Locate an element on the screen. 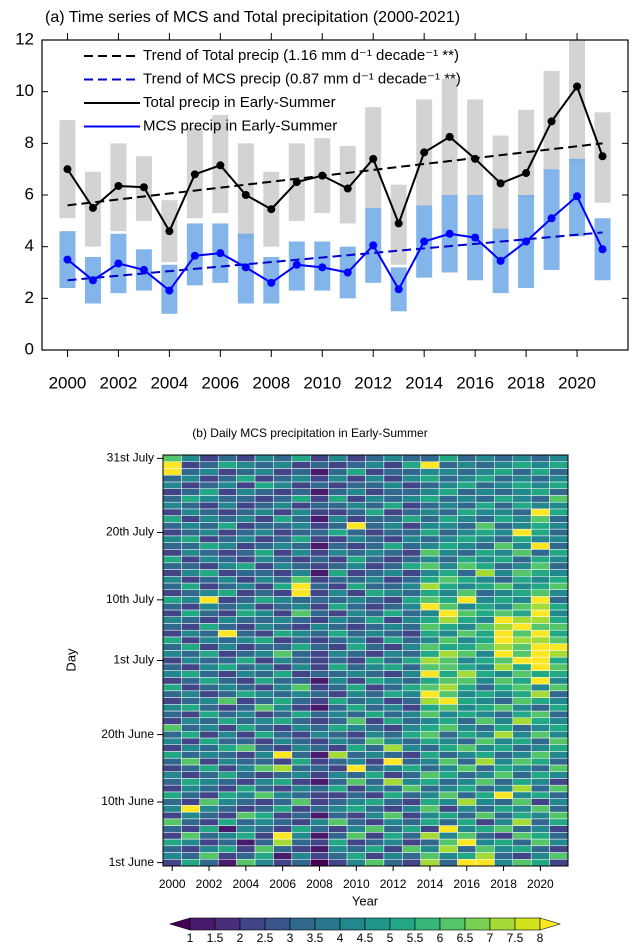  colorbar-label: 6.5 is located at coordinates (465, 938).